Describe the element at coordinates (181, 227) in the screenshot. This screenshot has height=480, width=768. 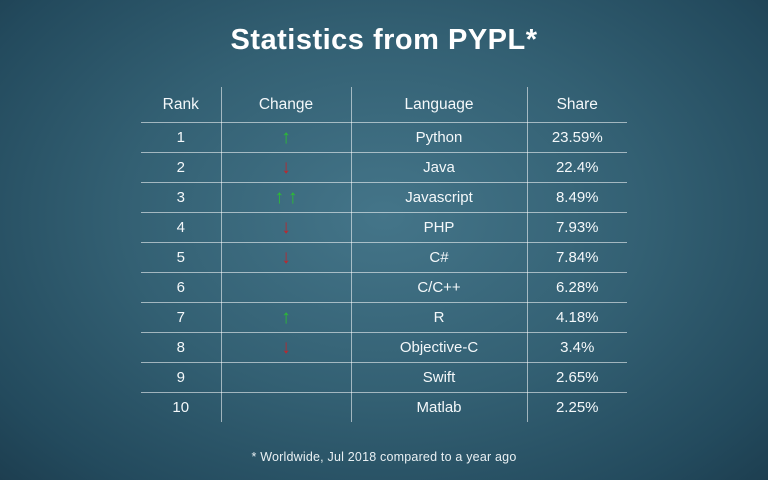
I see `rank-cell: 4` at that location.